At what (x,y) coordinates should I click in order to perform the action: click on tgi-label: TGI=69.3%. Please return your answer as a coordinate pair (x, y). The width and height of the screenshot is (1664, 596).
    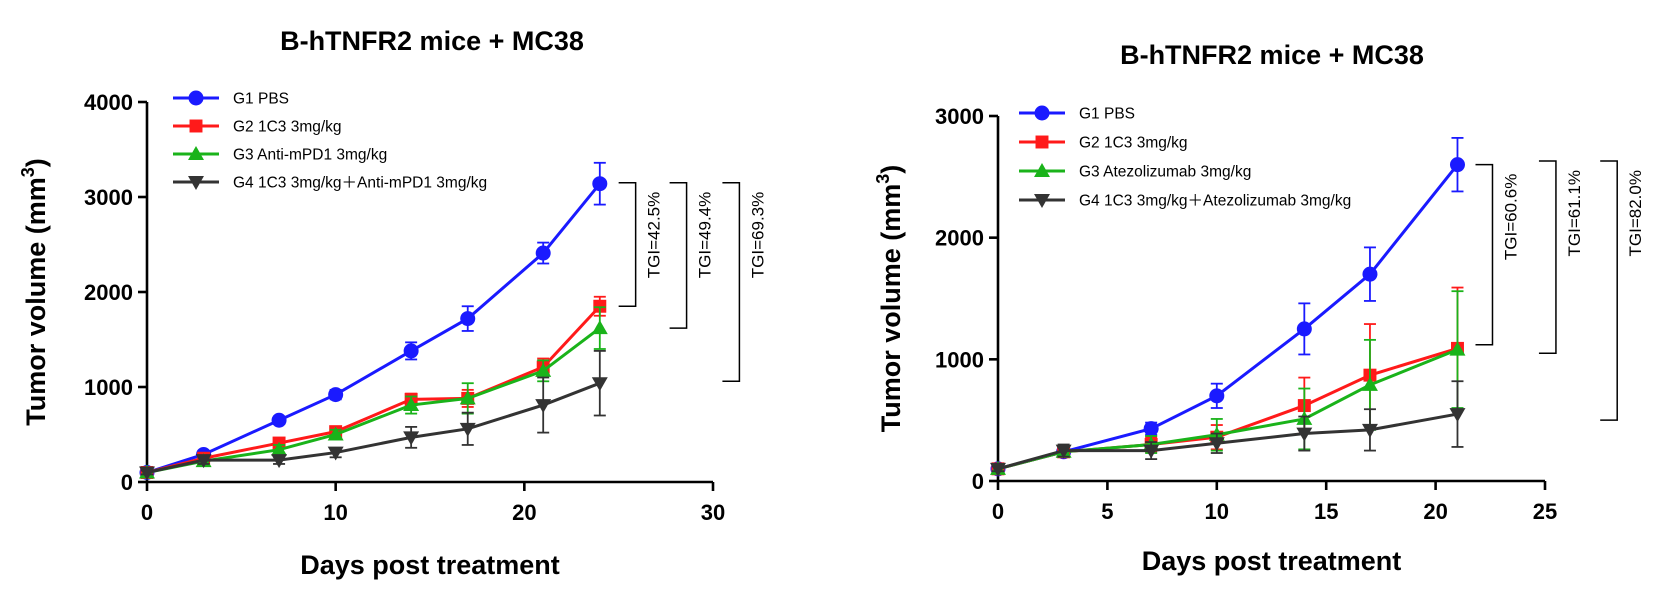
    Looking at the image, I should click on (757, 235).